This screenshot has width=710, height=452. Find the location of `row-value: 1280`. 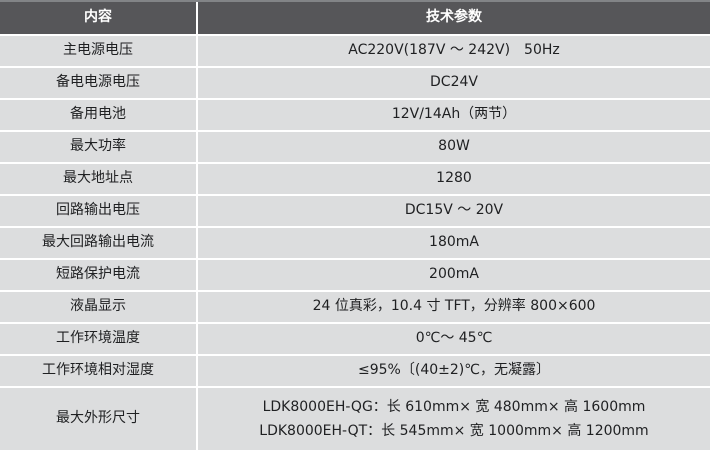

row-value: 1280 is located at coordinates (454, 179).